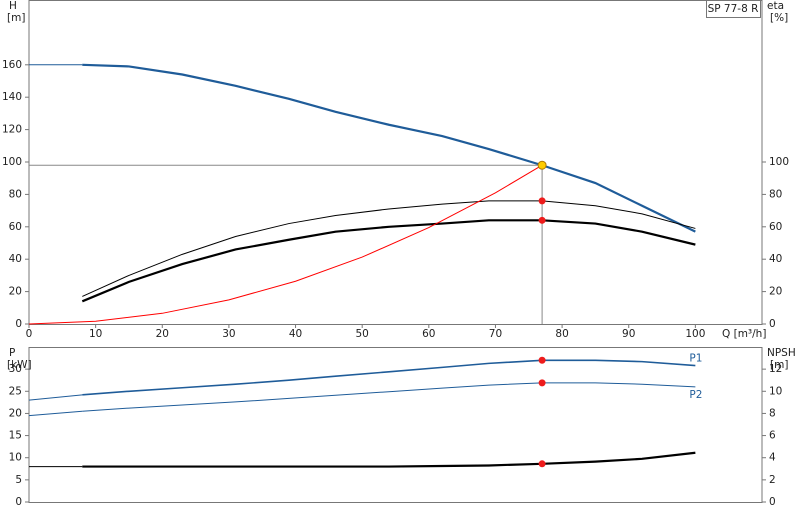 This screenshot has height=520, width=800. I want to click on y-tick-label: 15, so click(15, 436).